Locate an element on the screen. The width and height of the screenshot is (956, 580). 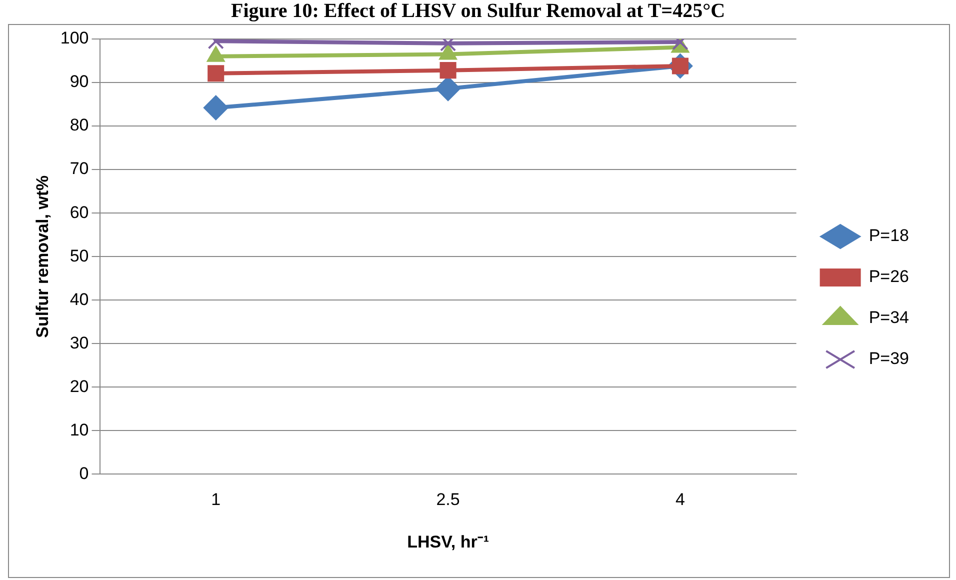
y-tick-label: 20 is located at coordinates (79, 386).